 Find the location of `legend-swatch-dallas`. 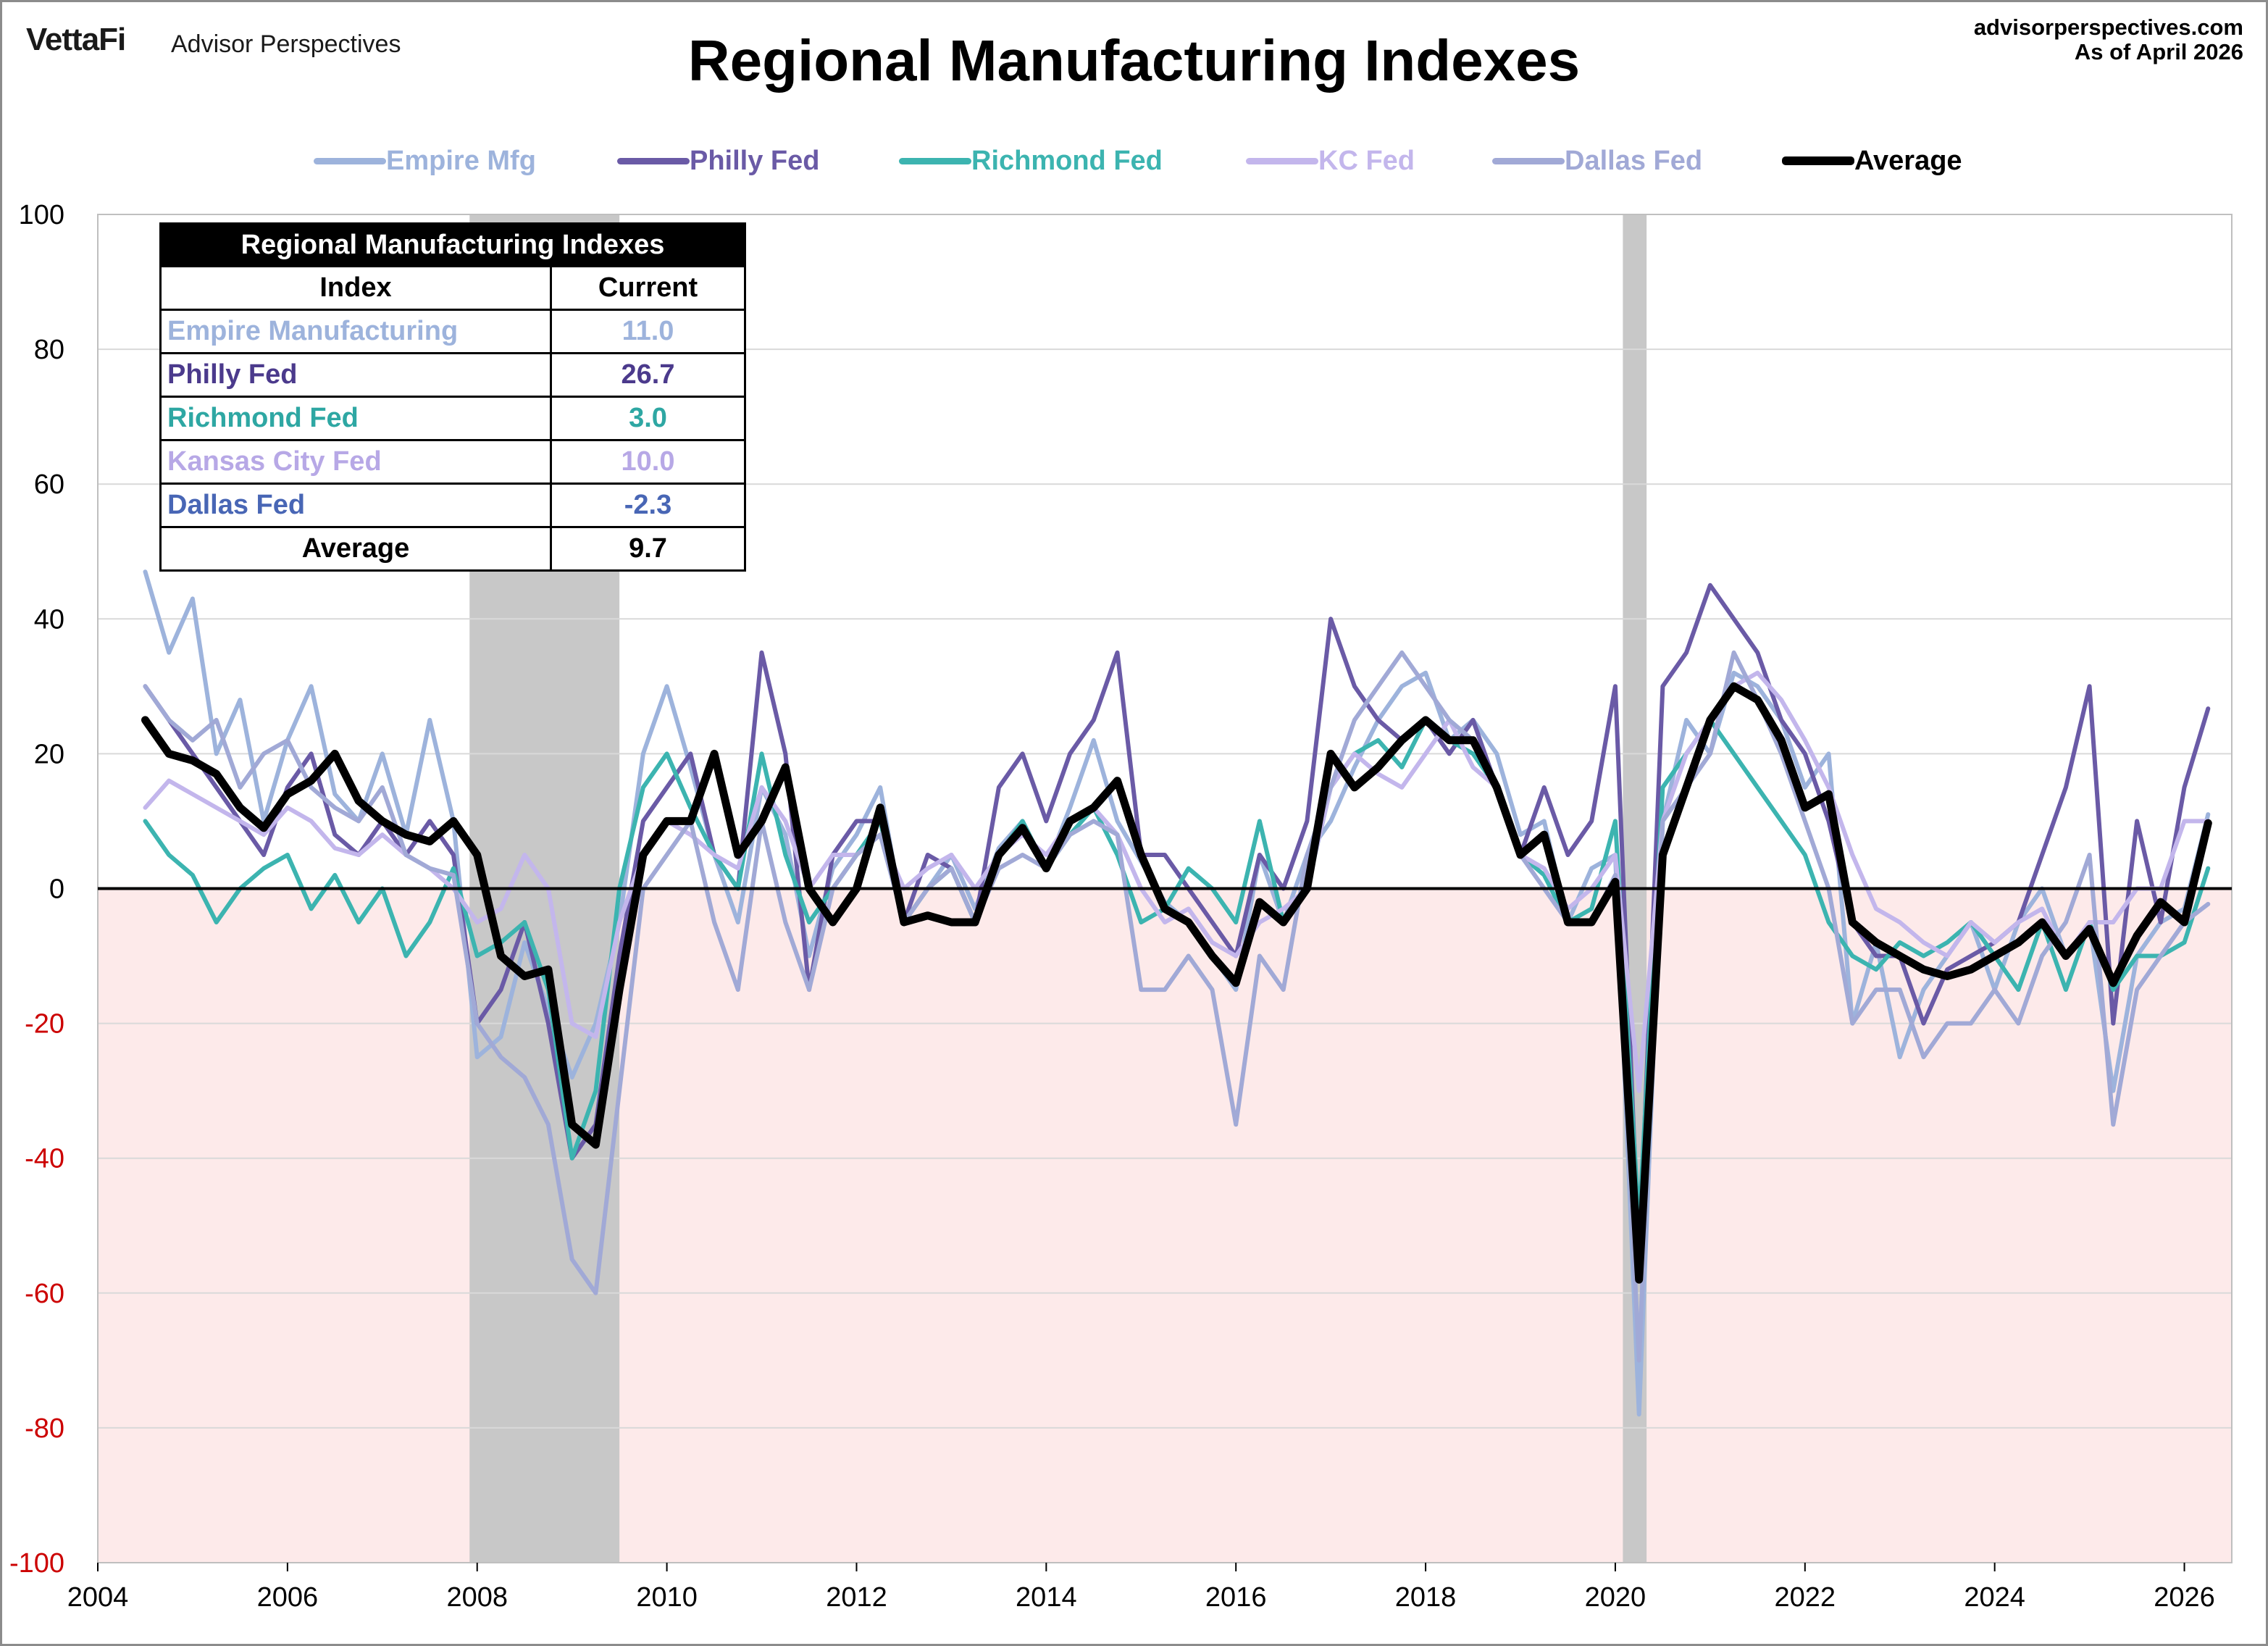

legend-swatch-dallas is located at coordinates (1529, 160).